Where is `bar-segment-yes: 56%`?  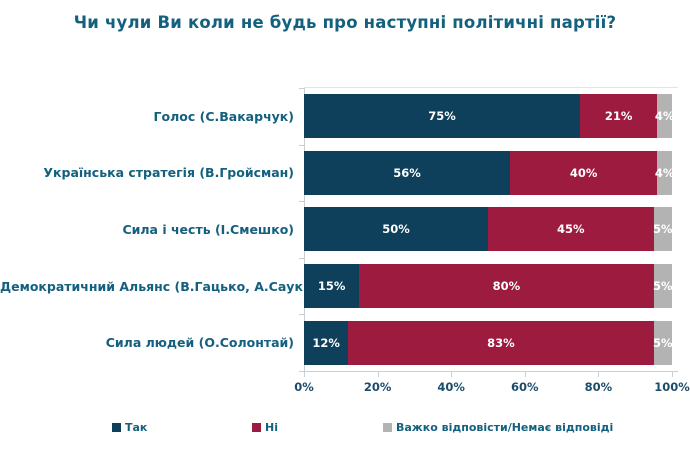 bar-segment-yes: 56% is located at coordinates (407, 172).